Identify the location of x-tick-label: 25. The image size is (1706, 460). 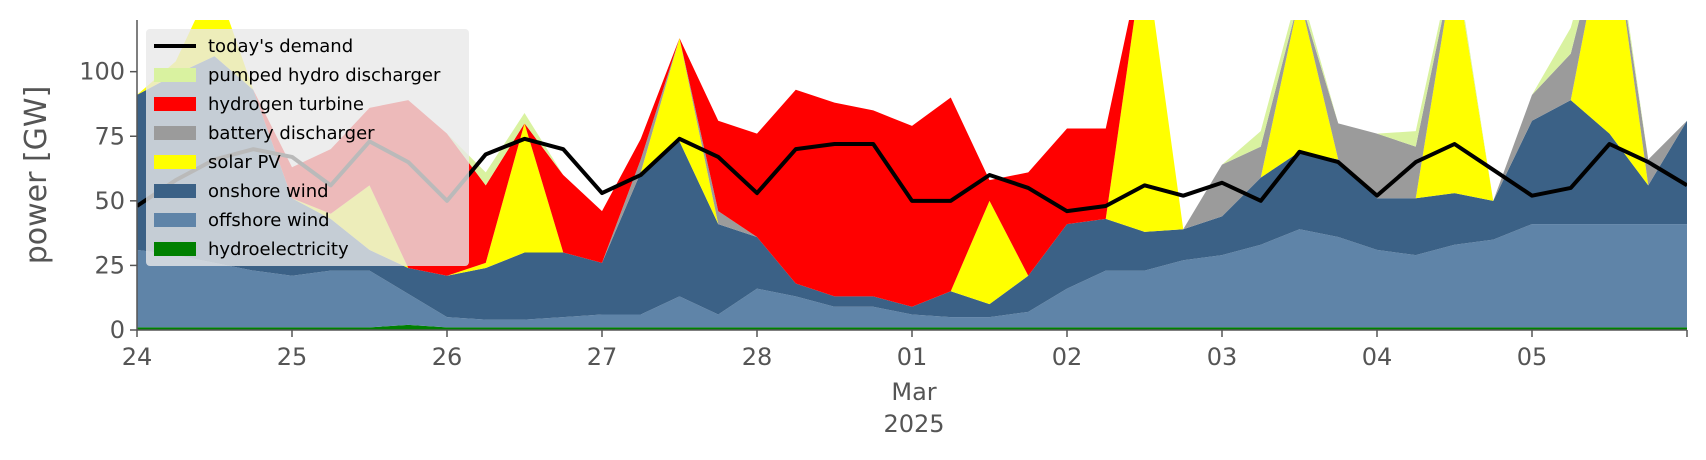
(292, 357).